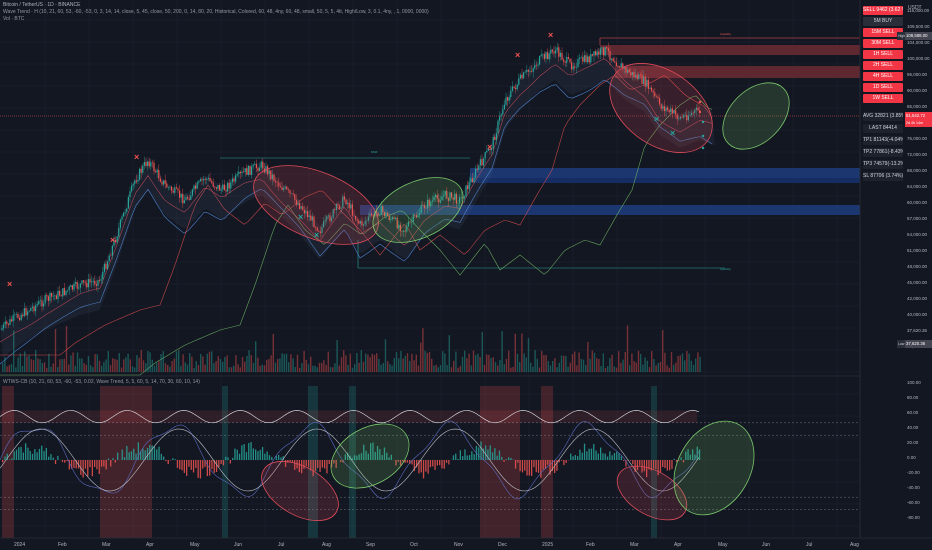 The width and height of the screenshot is (932, 550). I want to click on time-axis-label: May, so click(195, 545).